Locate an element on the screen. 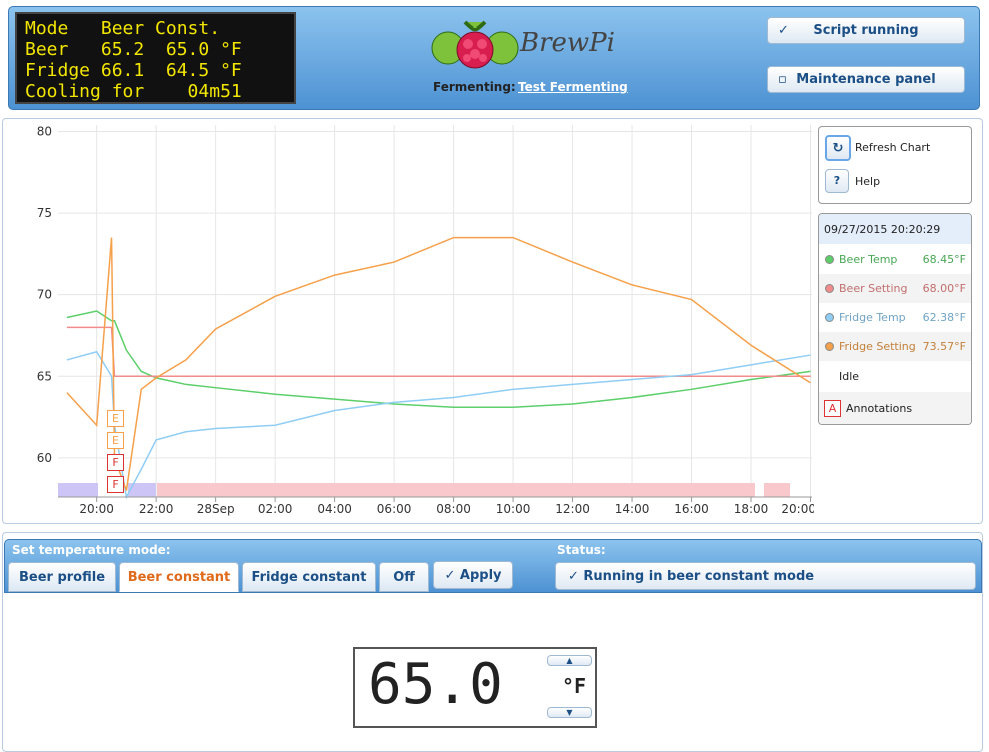 The image size is (989, 752). lcd-line: Cooling for 04m51 is located at coordinates (133, 91).